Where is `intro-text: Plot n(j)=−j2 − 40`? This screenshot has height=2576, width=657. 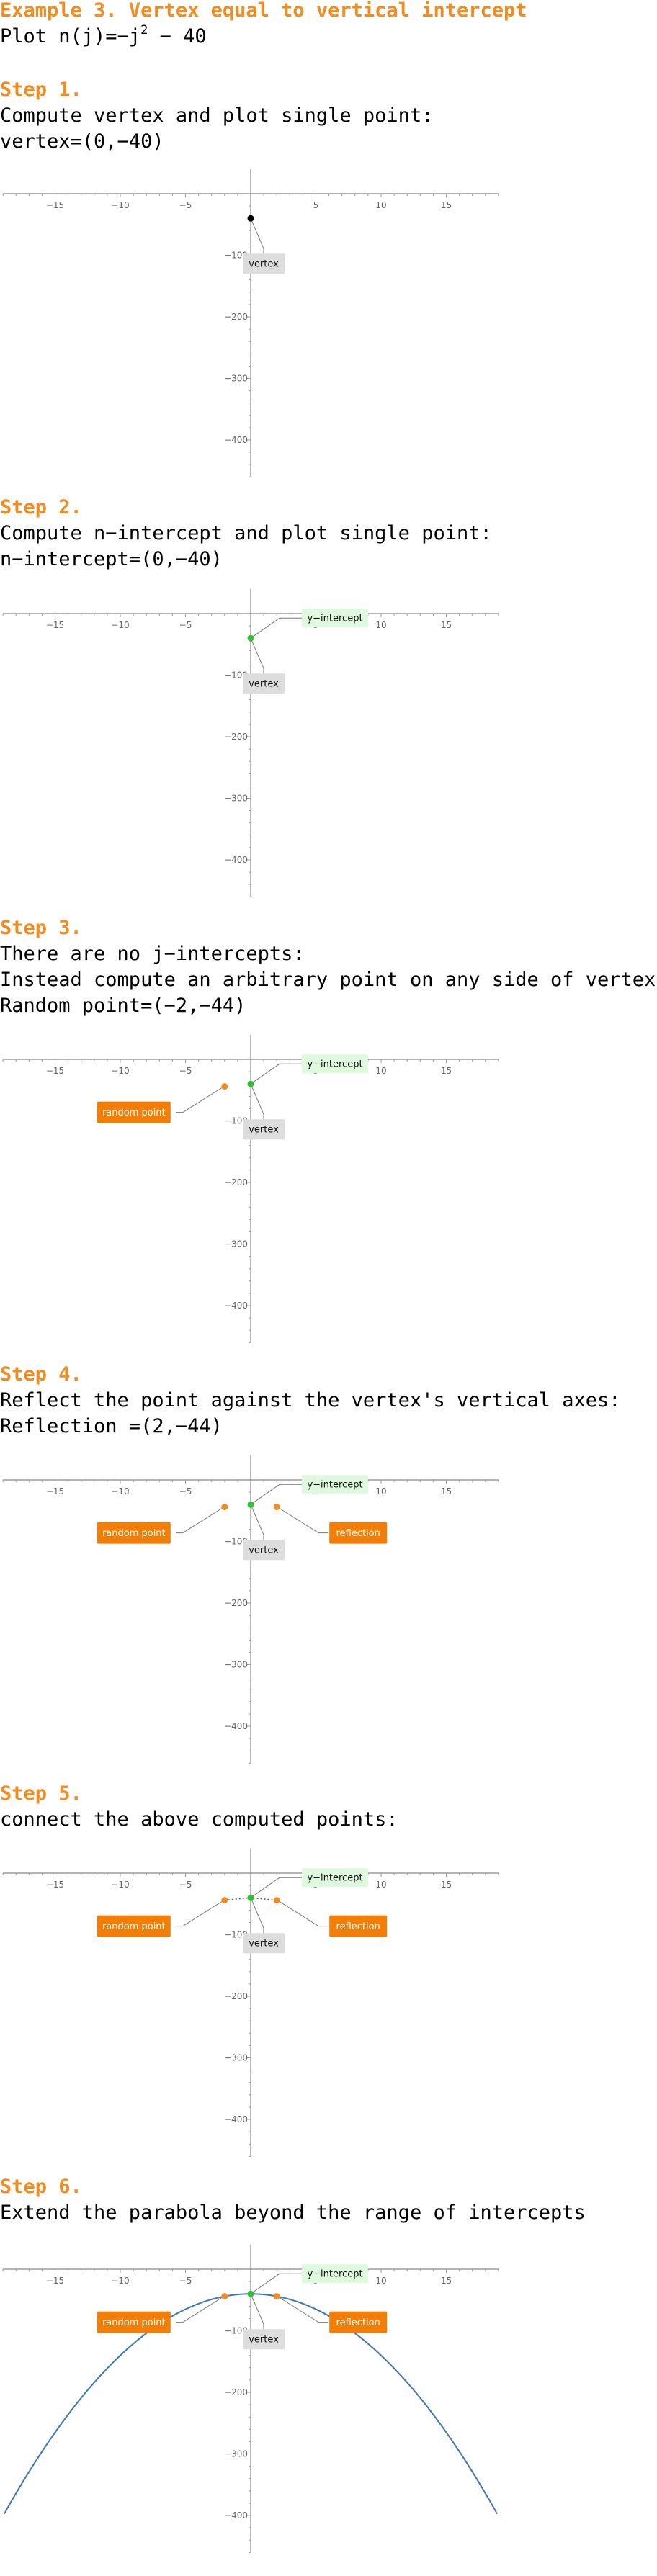 intro-text: Plot n(j)=−j2 − 40 is located at coordinates (103, 36).